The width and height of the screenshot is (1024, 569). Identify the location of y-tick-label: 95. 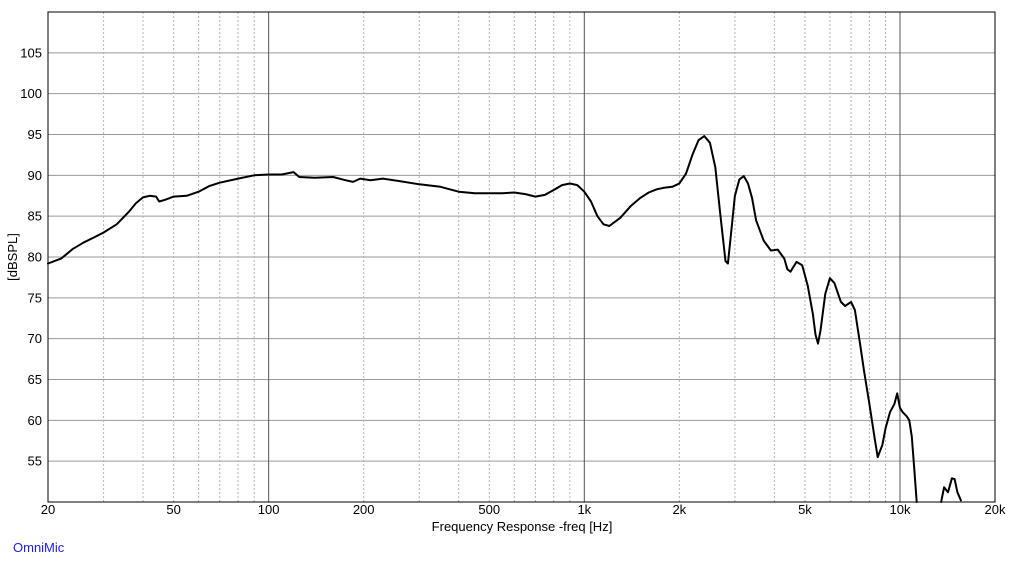
(35, 134).